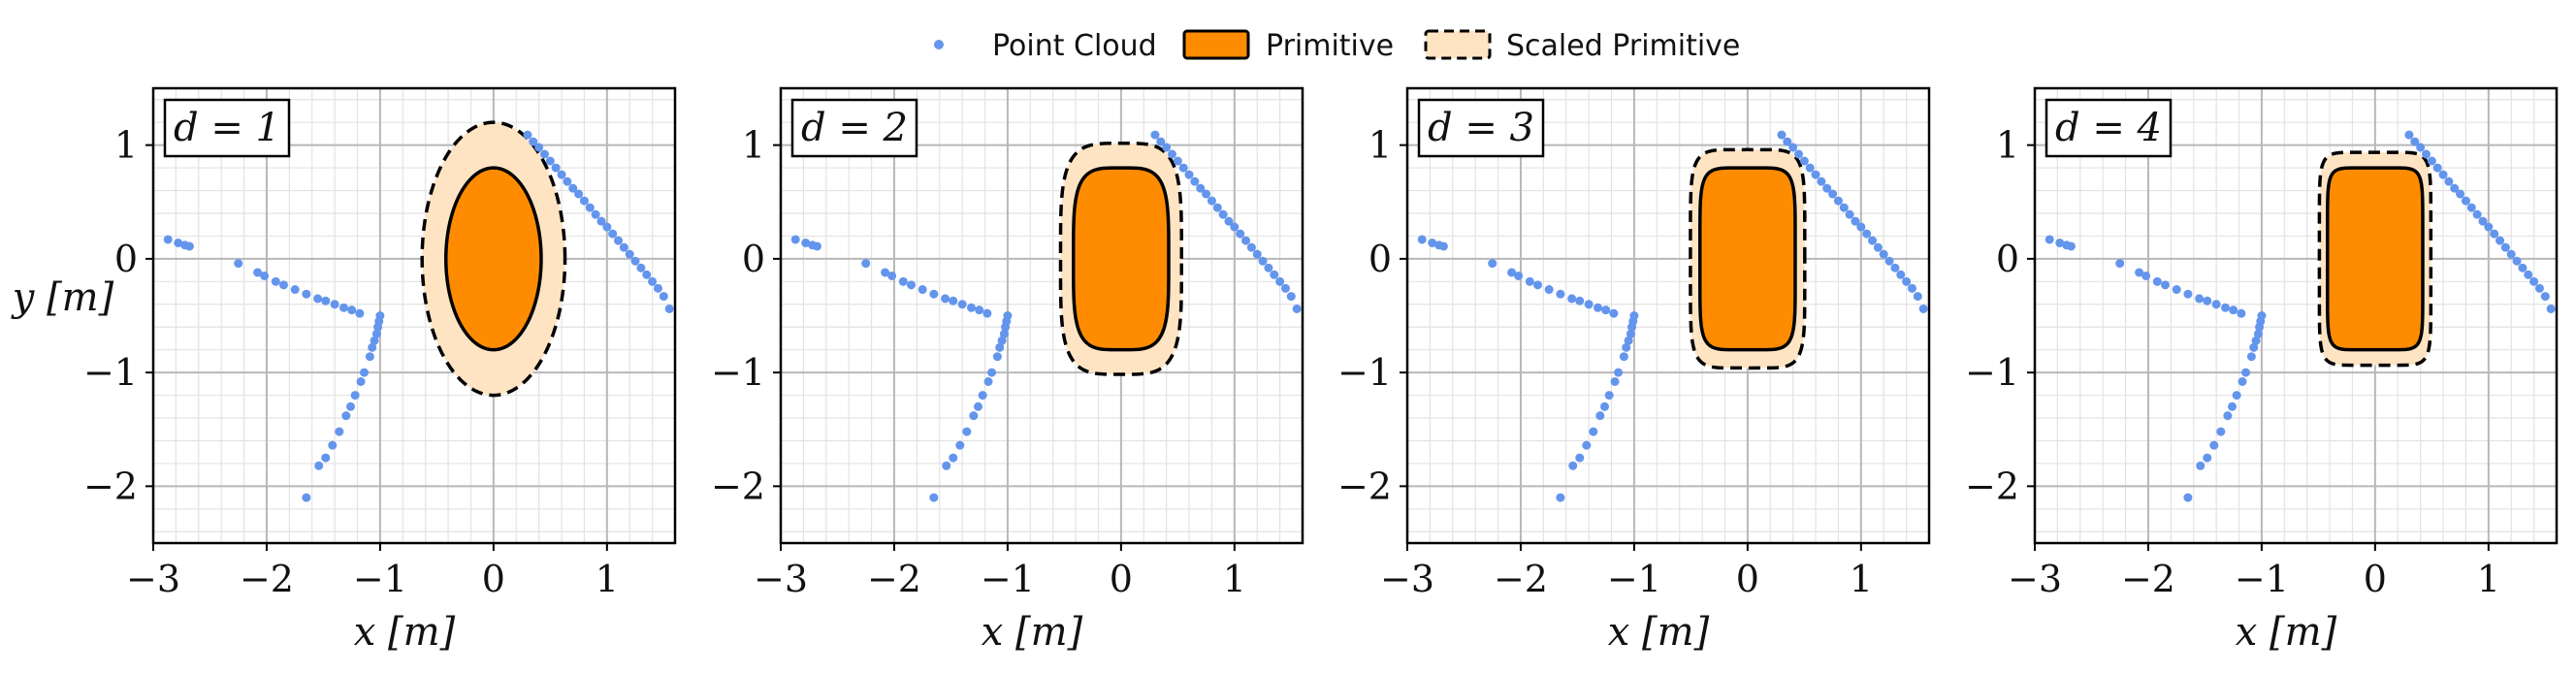  I want to click on x-axis-label: x [m], so click(2286, 632).